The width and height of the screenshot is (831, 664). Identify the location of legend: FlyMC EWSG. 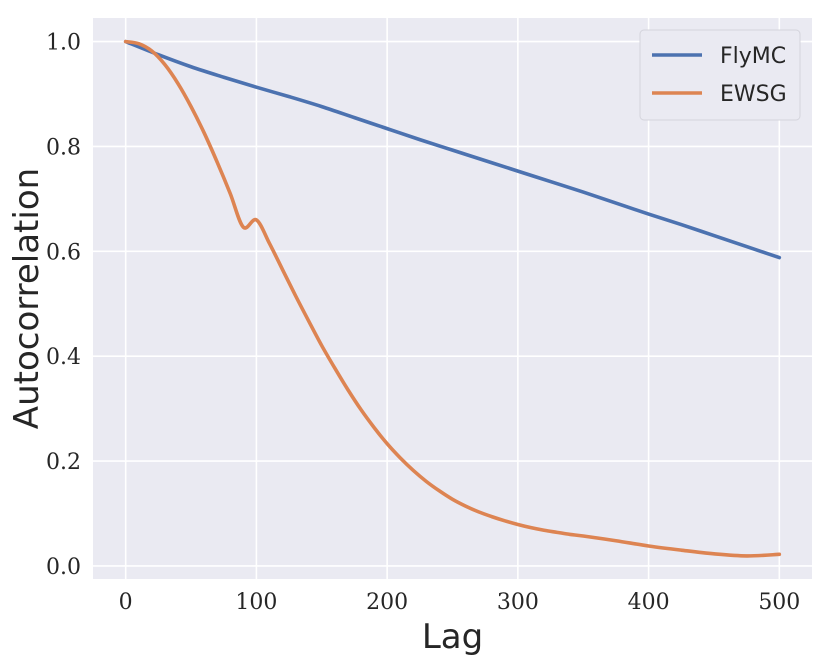
(720, 75).